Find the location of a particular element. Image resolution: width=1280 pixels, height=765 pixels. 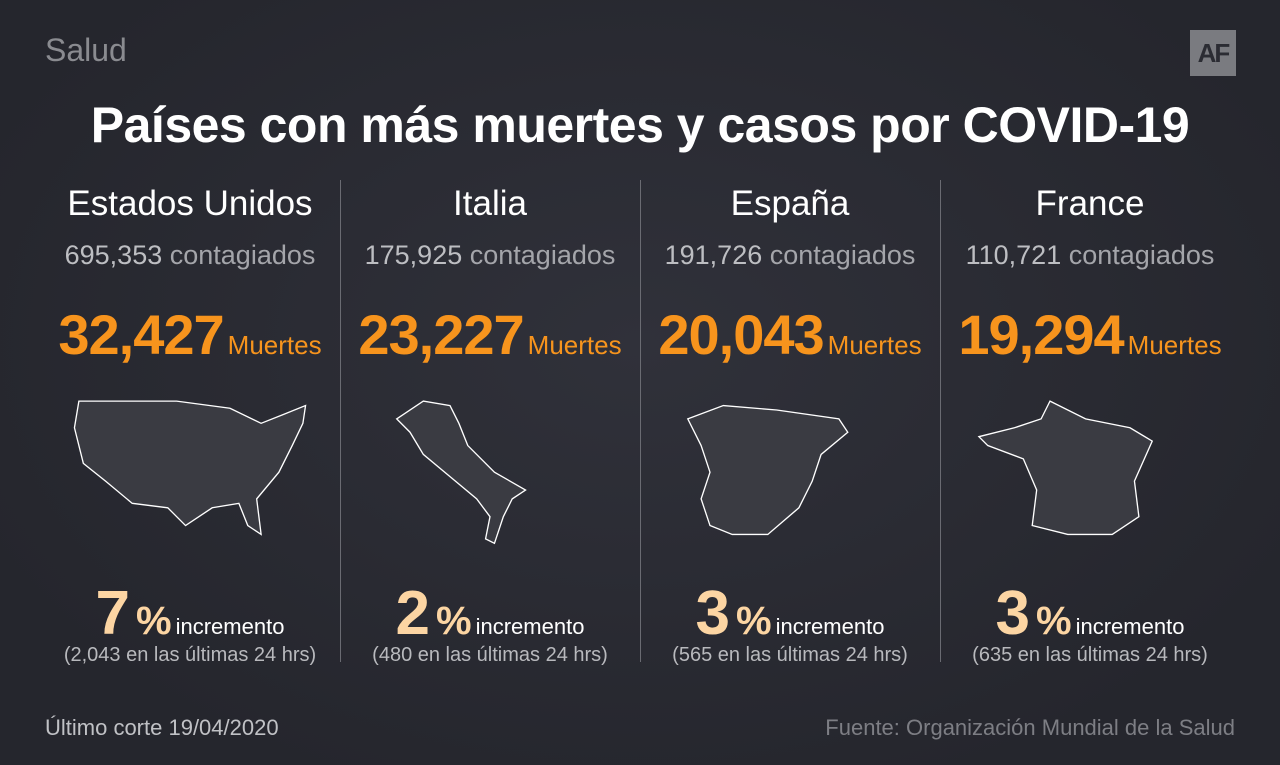

deaths: 23,227 Muertes is located at coordinates (490, 334).